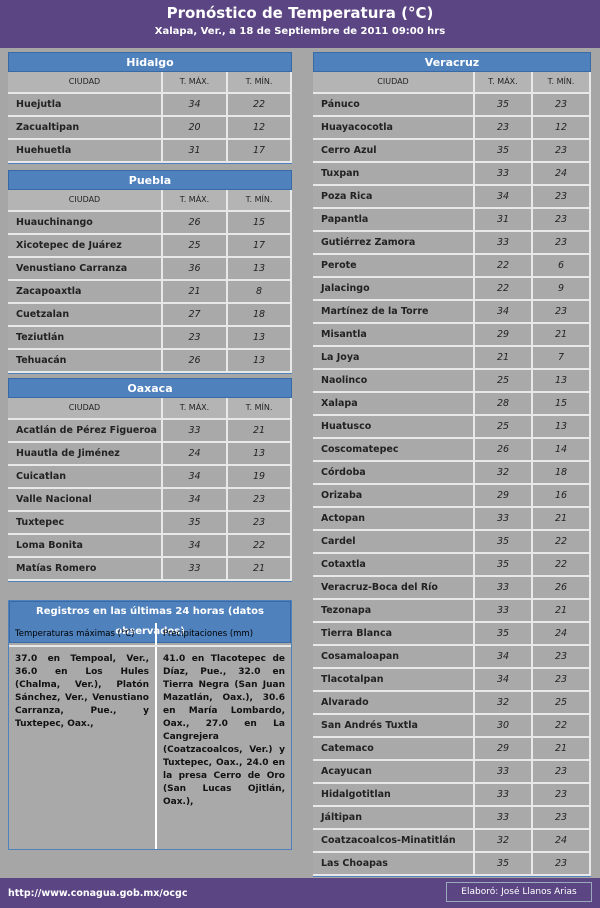 This screenshot has width=600, height=908. I want to click on temperature: 30, so click(504, 726).